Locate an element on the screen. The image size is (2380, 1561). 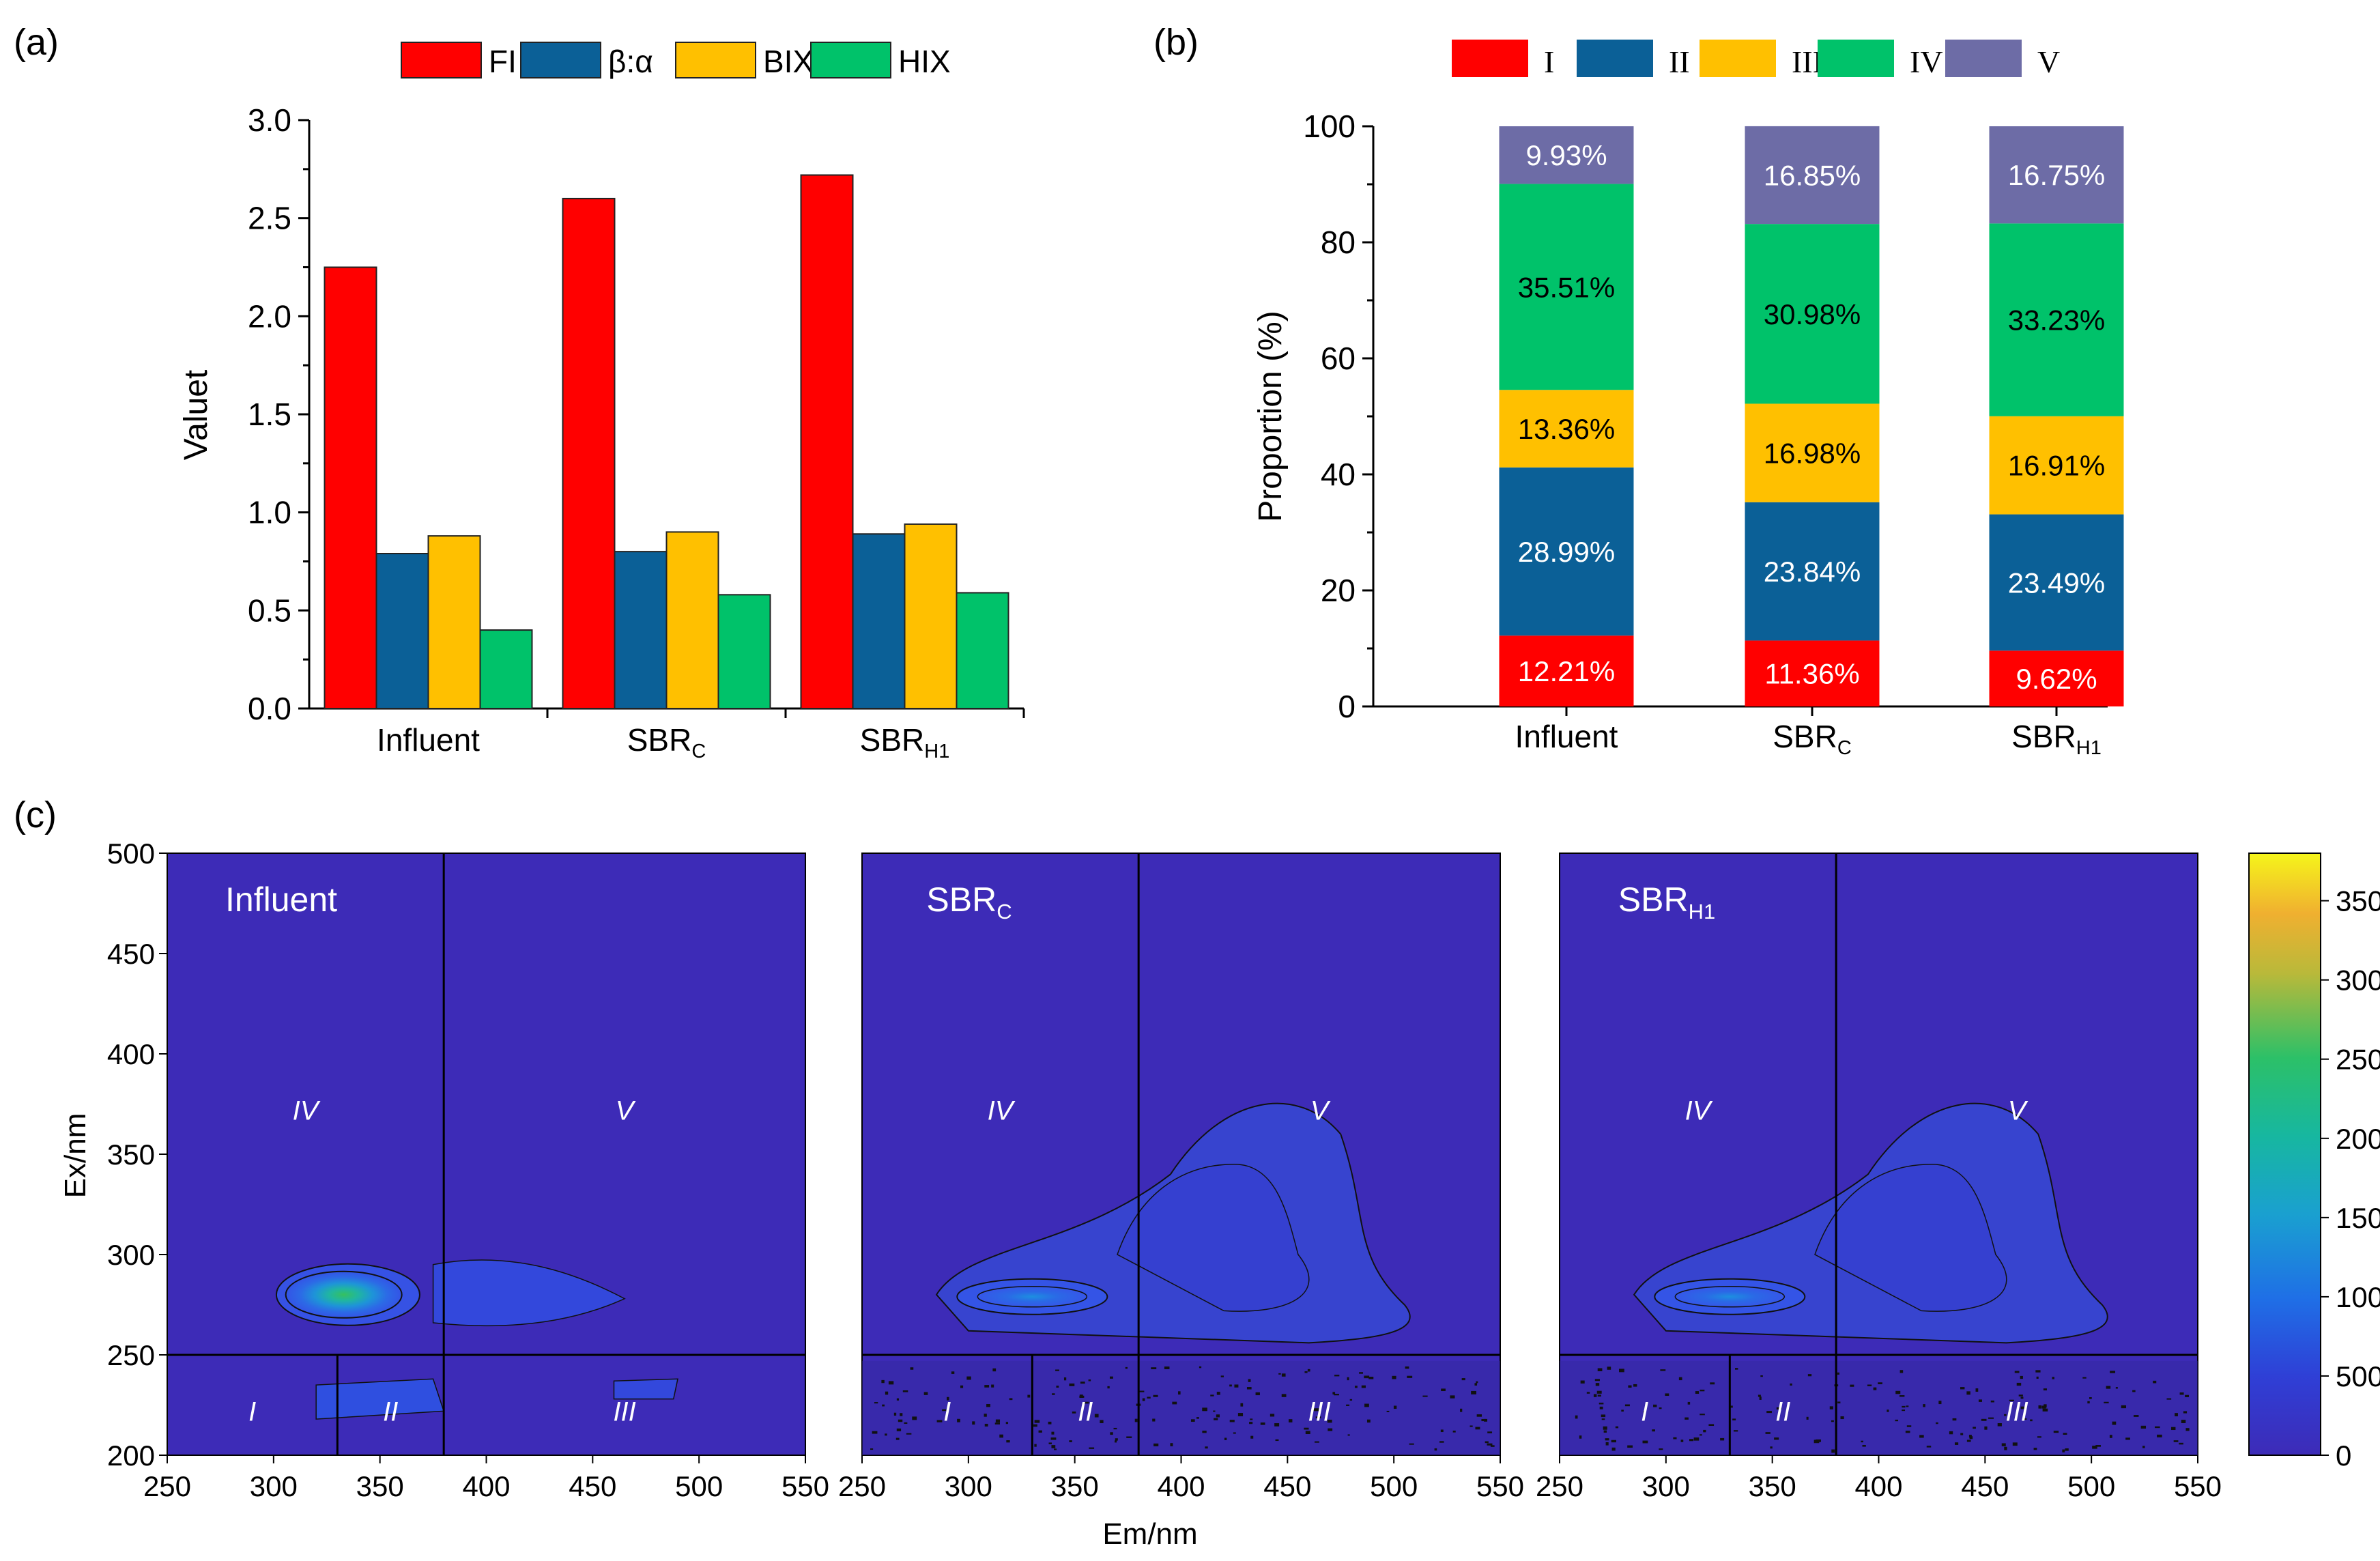
legend-label-a: HIX is located at coordinates (924, 61).